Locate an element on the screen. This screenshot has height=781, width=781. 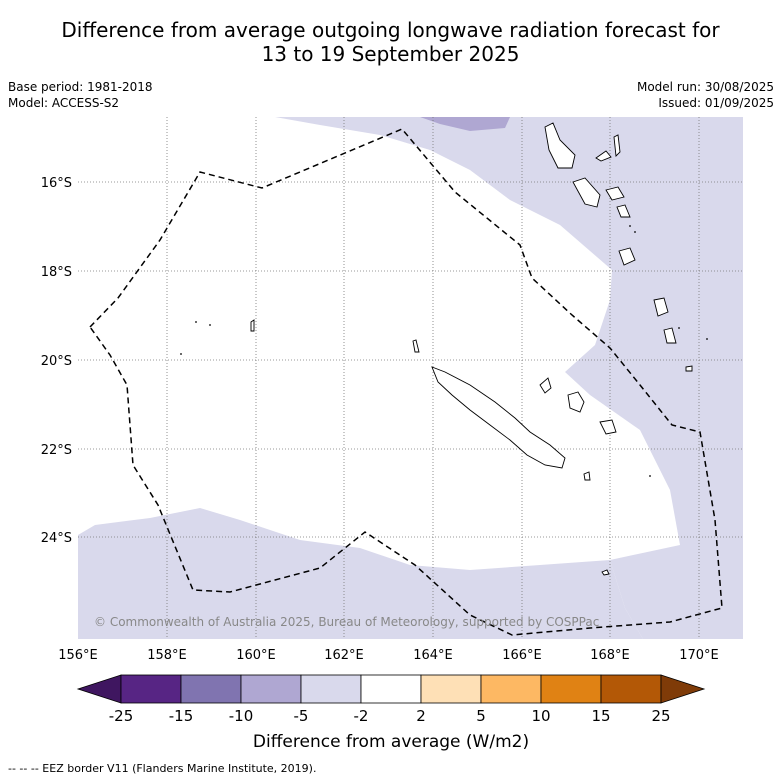
colorbar-label-8: 10 is located at coordinates (540, 716).